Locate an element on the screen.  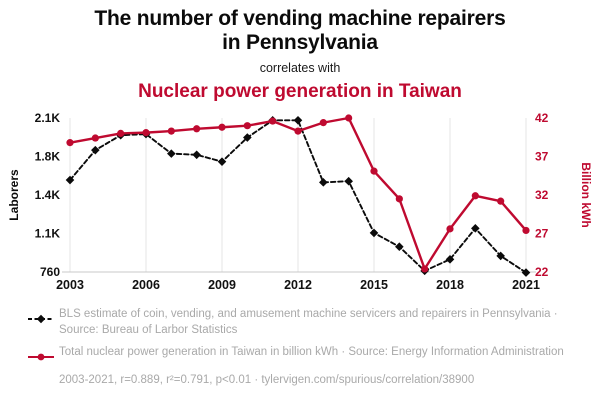
svg-text: 2021 is located at coordinates (526, 285).